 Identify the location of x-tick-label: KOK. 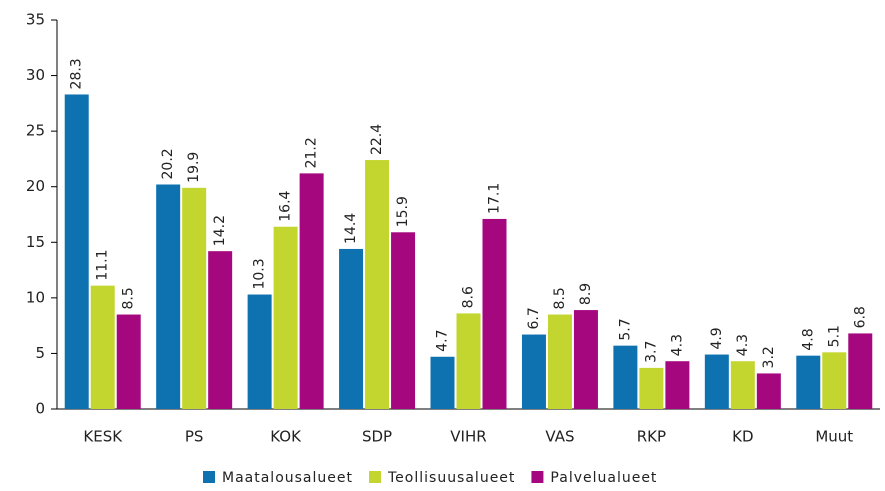
(286, 437).